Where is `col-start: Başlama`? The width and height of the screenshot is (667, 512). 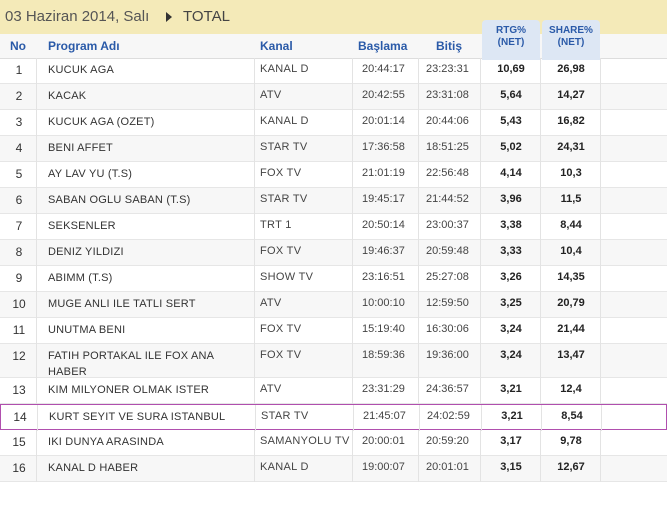 col-start: Başlama is located at coordinates (383, 46).